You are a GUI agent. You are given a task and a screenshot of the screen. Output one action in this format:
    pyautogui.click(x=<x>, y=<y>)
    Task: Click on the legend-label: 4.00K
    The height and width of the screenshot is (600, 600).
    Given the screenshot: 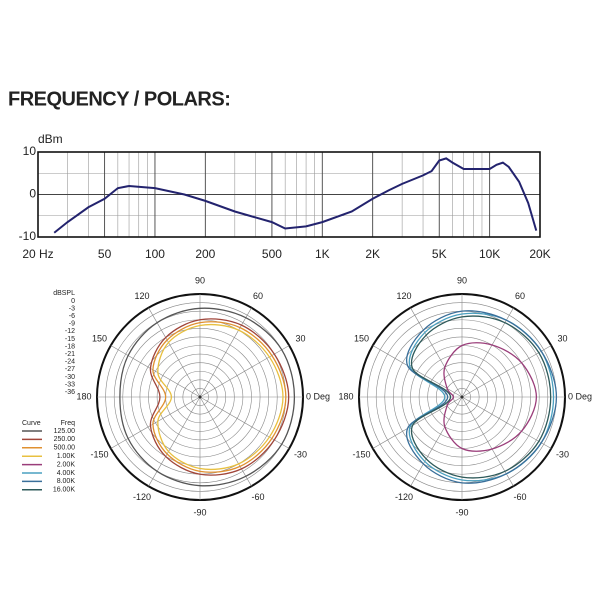 What is the action you would take?
    pyautogui.click(x=66, y=473)
    